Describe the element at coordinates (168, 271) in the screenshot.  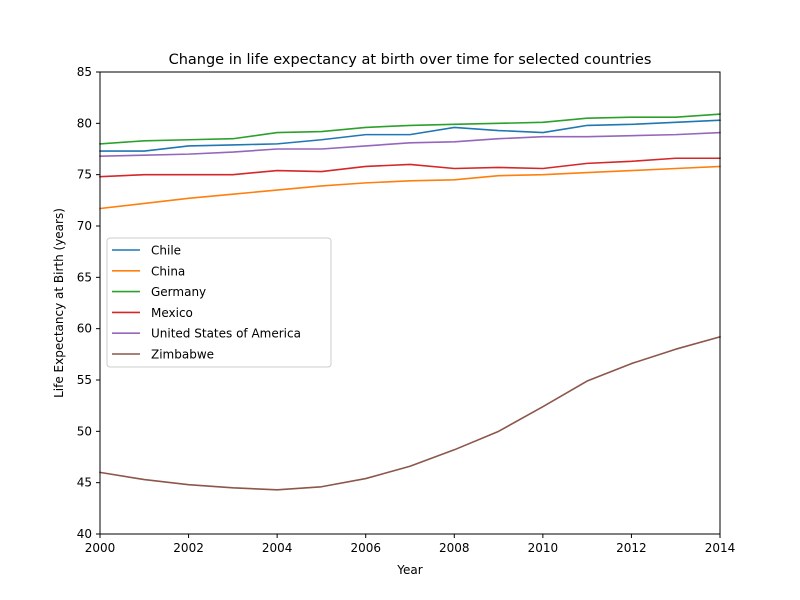
I see `legend-label-china: China` at that location.